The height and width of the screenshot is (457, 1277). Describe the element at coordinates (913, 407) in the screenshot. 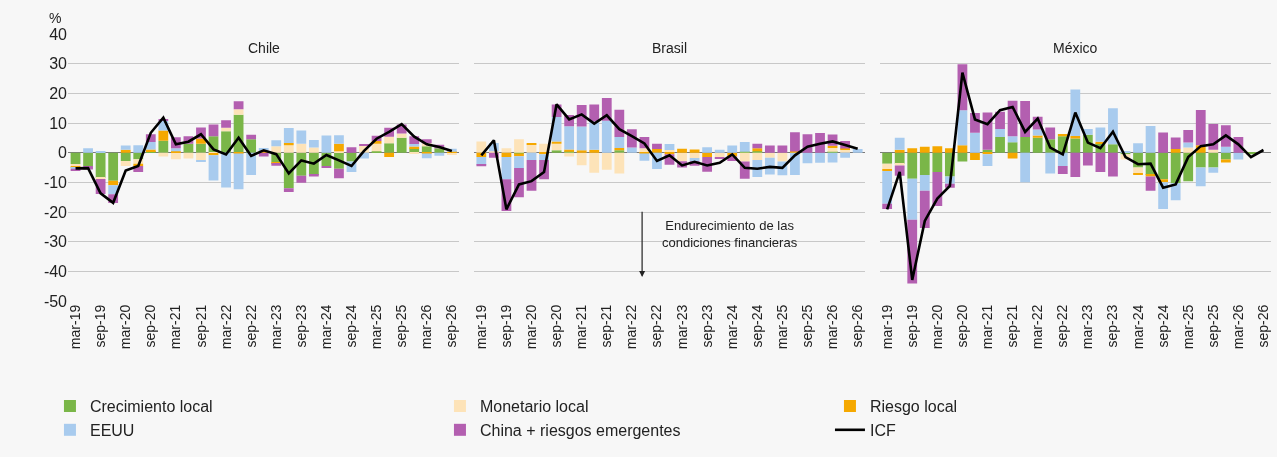

I see `legend-label: Riesgo local` at that location.